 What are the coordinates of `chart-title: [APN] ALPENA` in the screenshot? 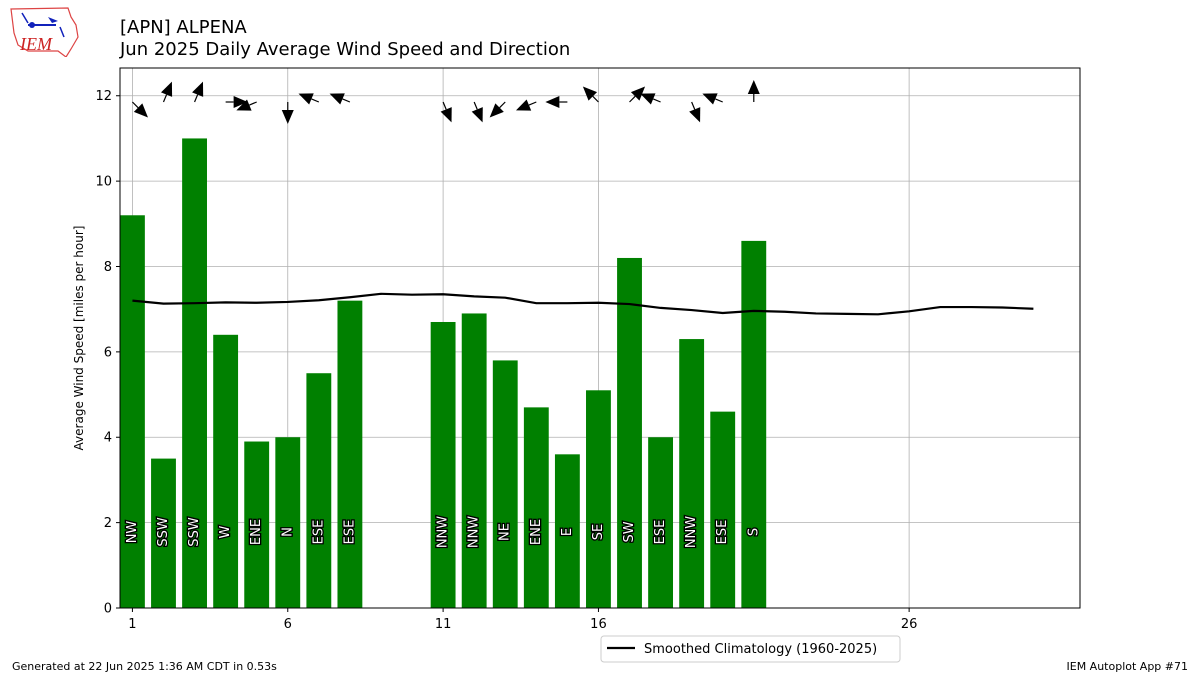 It's located at (183, 27).